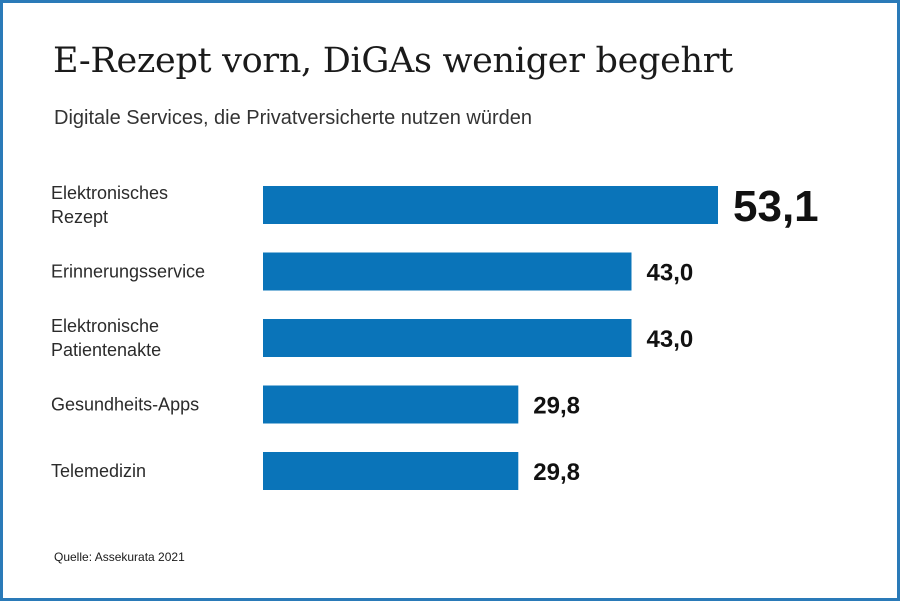 The image size is (900, 601). I want to click on value-label: 53,1, so click(776, 206).